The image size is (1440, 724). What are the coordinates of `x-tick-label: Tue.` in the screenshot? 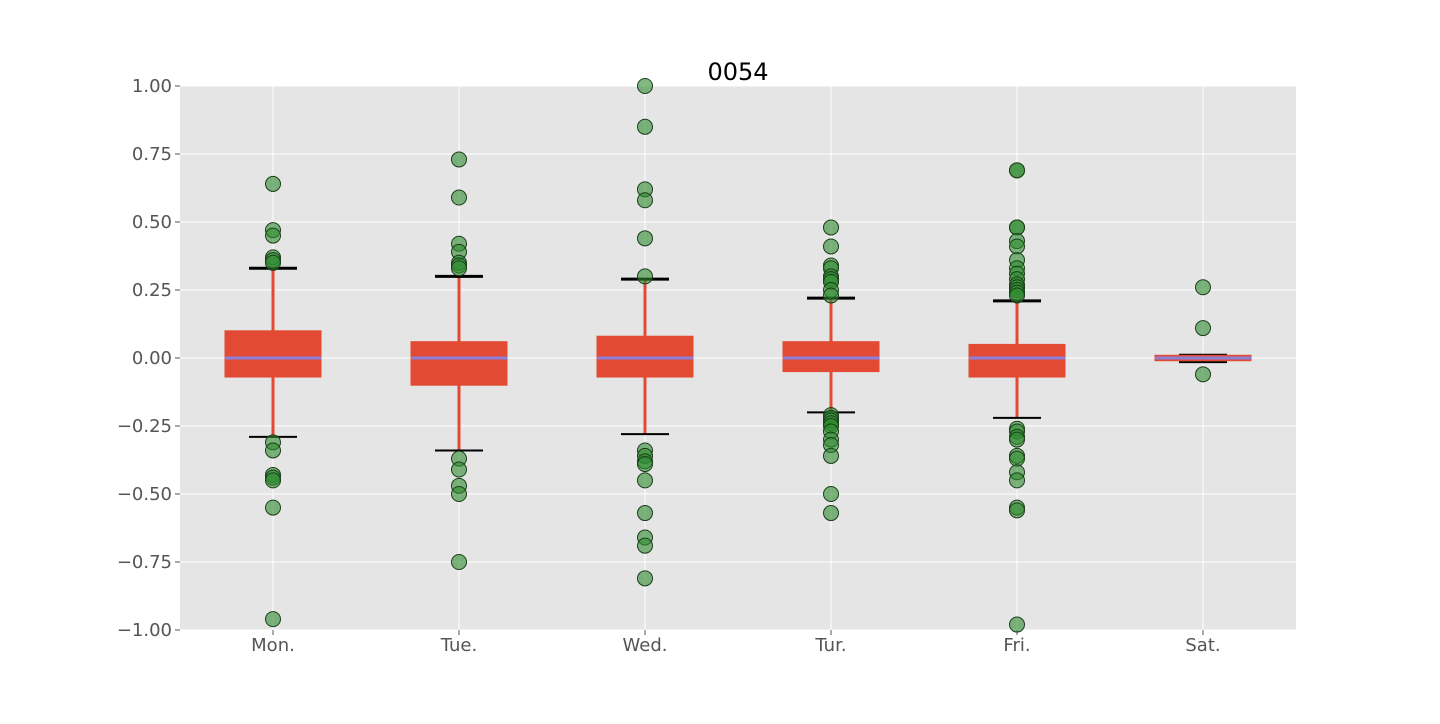 It's located at (458, 645).